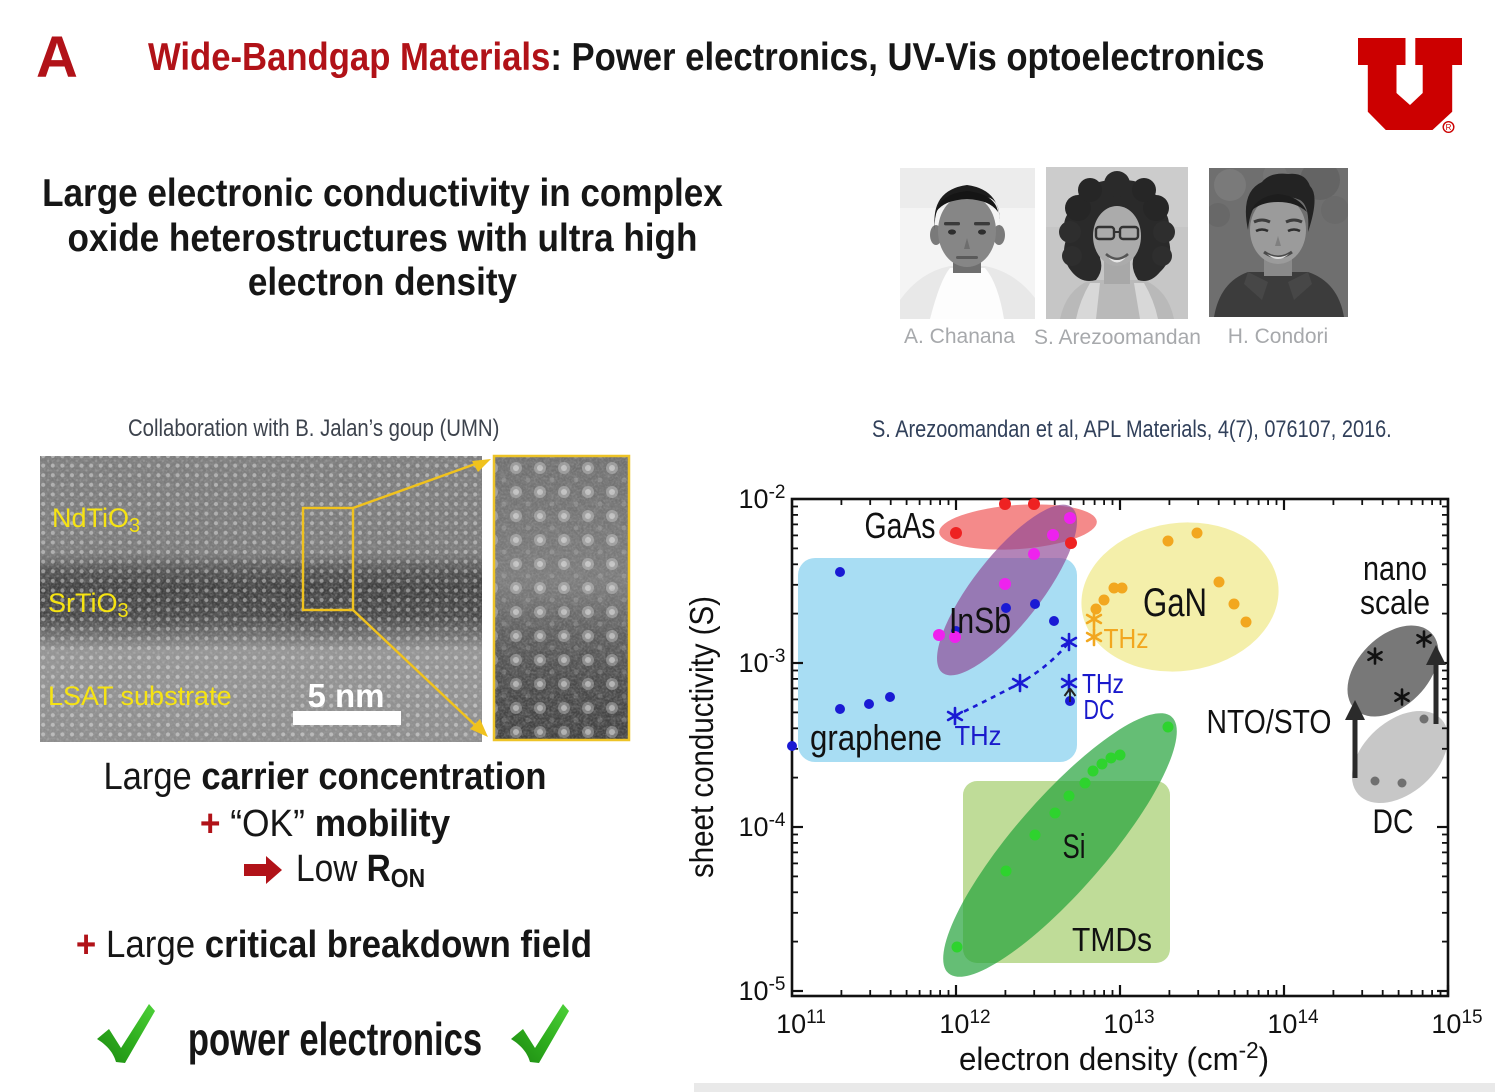  Describe the element at coordinates (1074, 847) in the screenshot. I see `svg-text: Si` at that location.